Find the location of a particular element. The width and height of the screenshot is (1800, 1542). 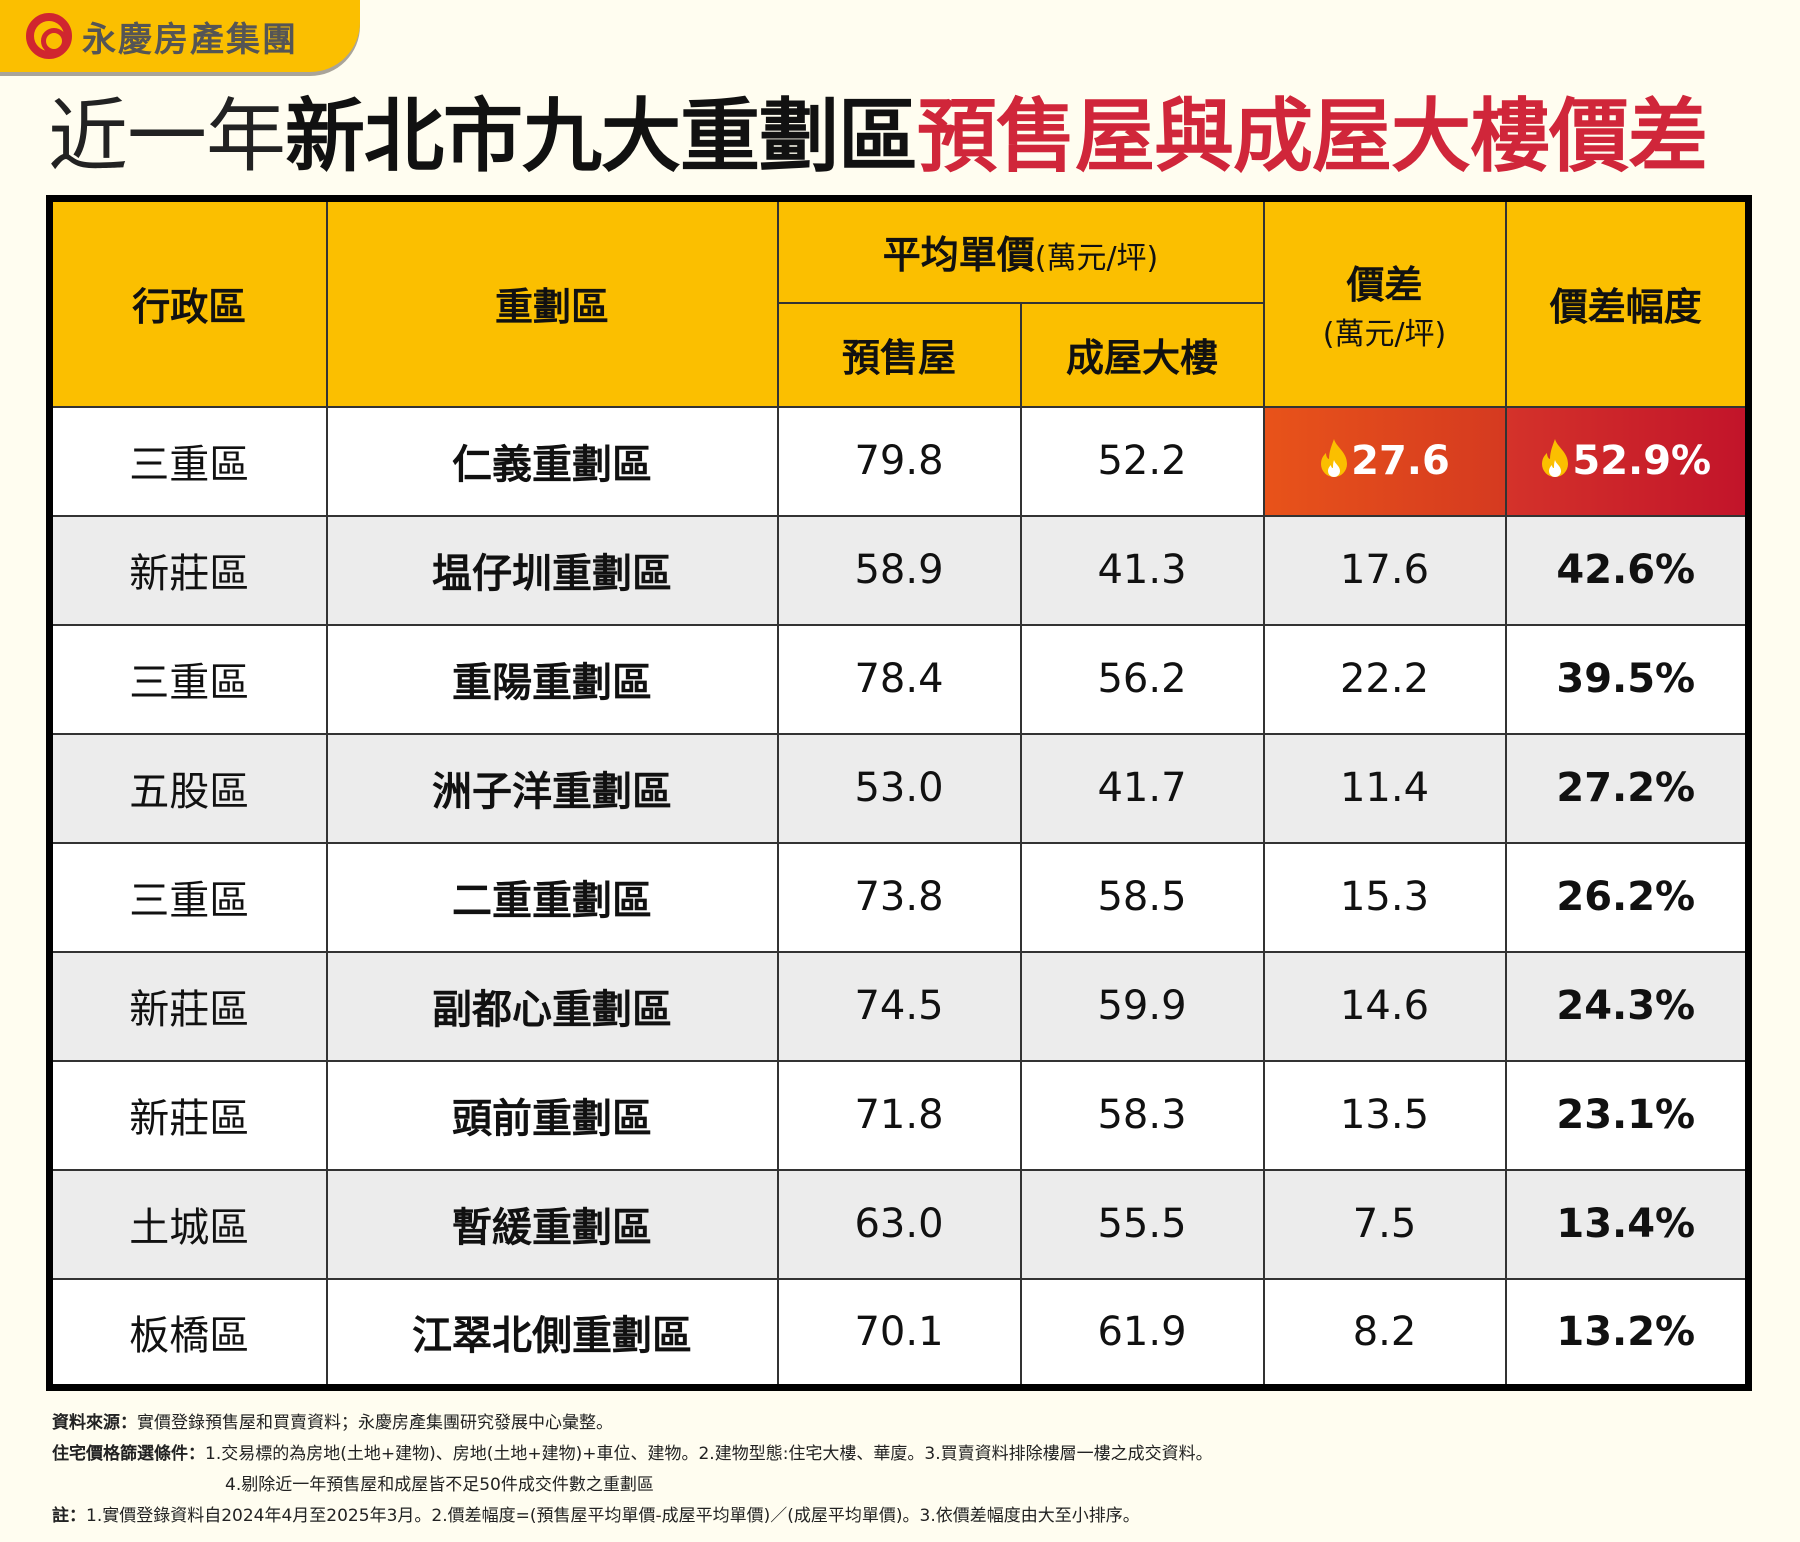

existing-cell: 58.5 is located at coordinates (1142, 897).